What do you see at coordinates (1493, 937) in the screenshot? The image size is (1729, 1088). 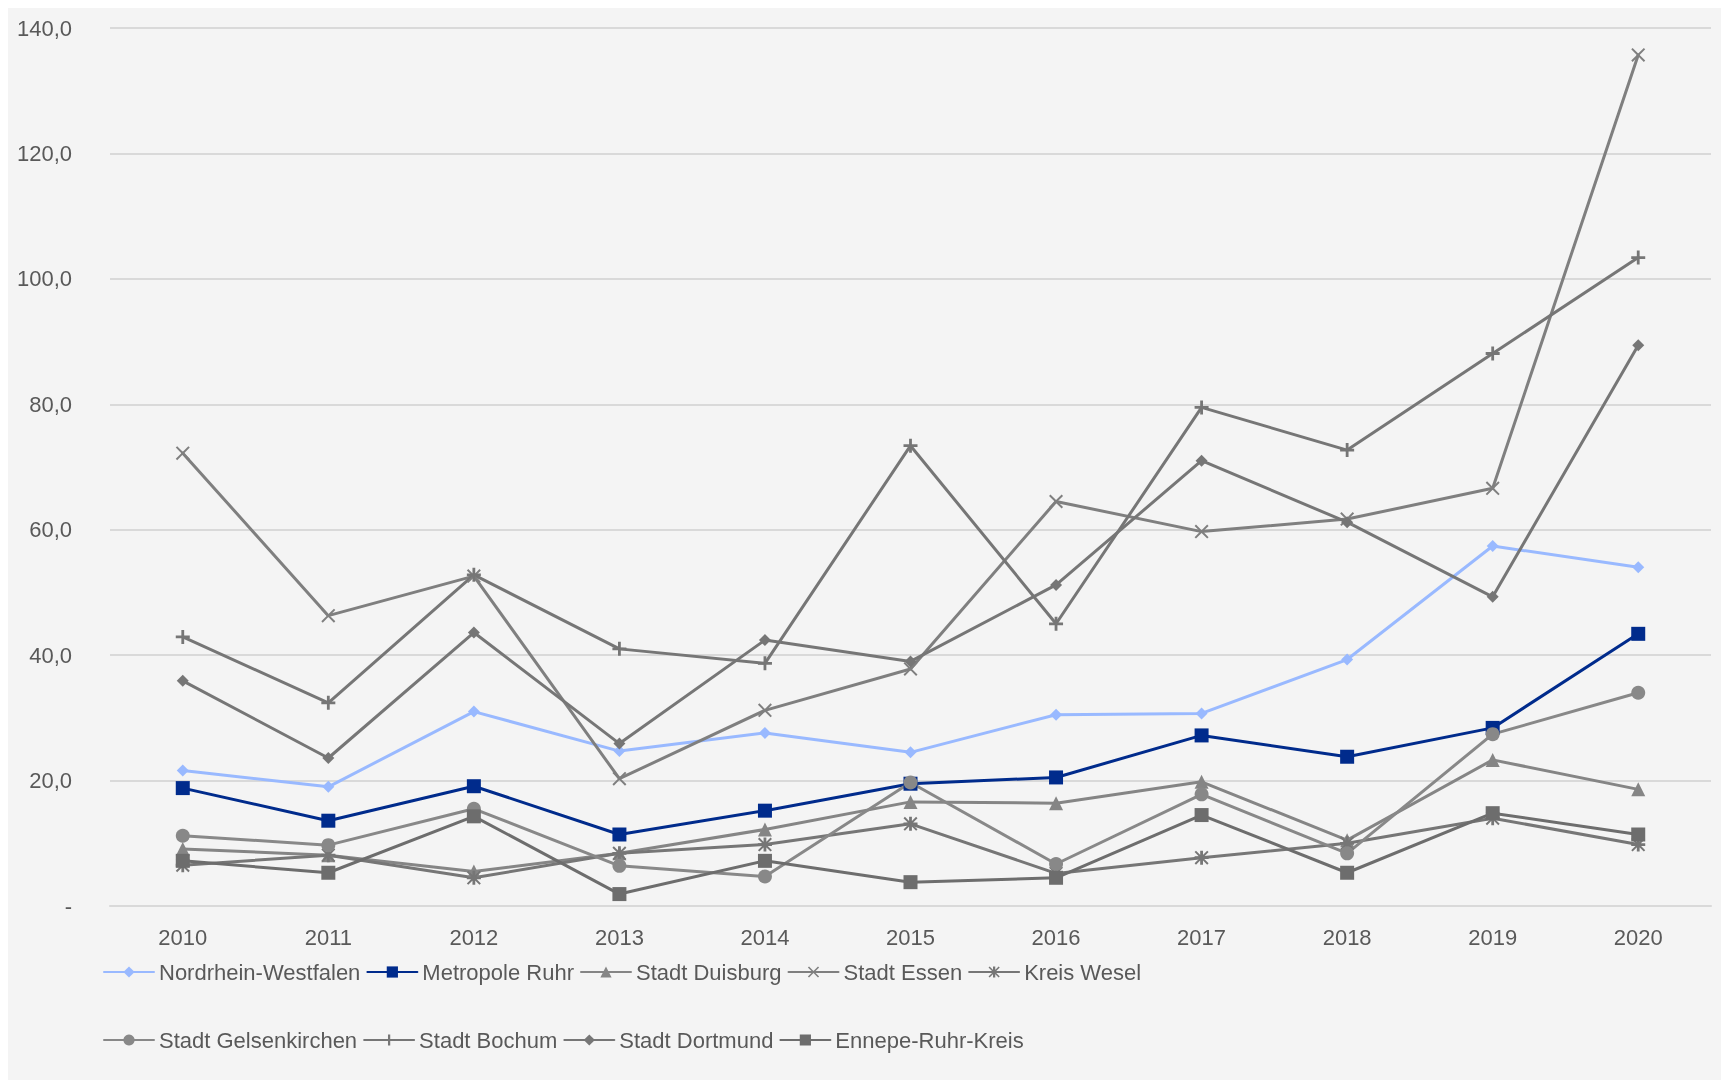 I see `x-tick-label: 2019` at bounding box center [1493, 937].